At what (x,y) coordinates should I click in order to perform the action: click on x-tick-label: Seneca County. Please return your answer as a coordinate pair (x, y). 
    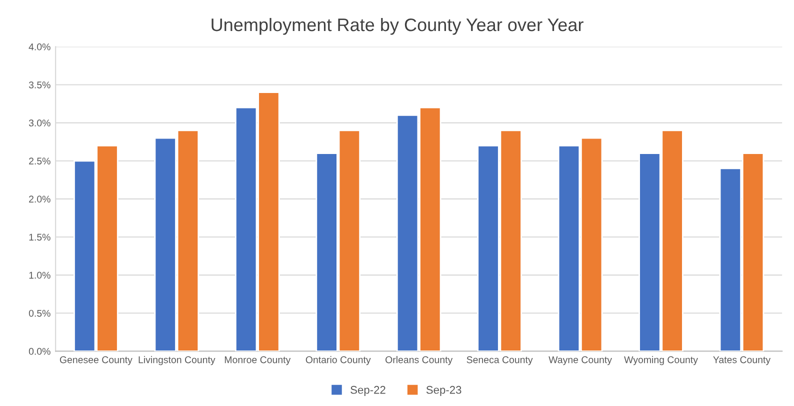
    Looking at the image, I should click on (499, 361).